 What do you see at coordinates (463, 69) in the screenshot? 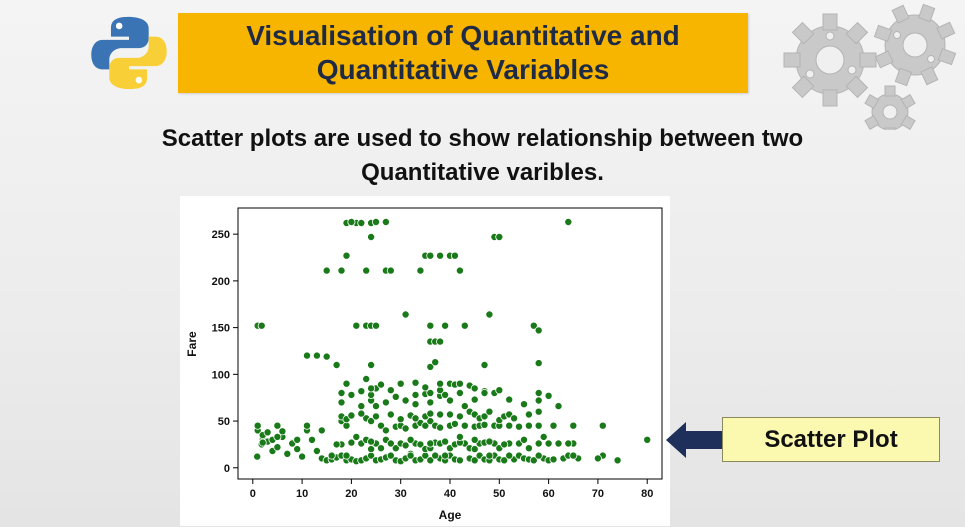
I see `title-line-2: Quantitative Variables` at bounding box center [463, 69].